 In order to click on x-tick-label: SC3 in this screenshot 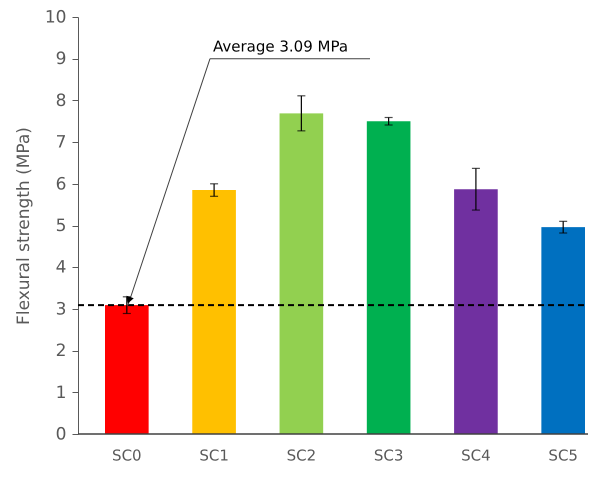, I will do `click(389, 455)`.